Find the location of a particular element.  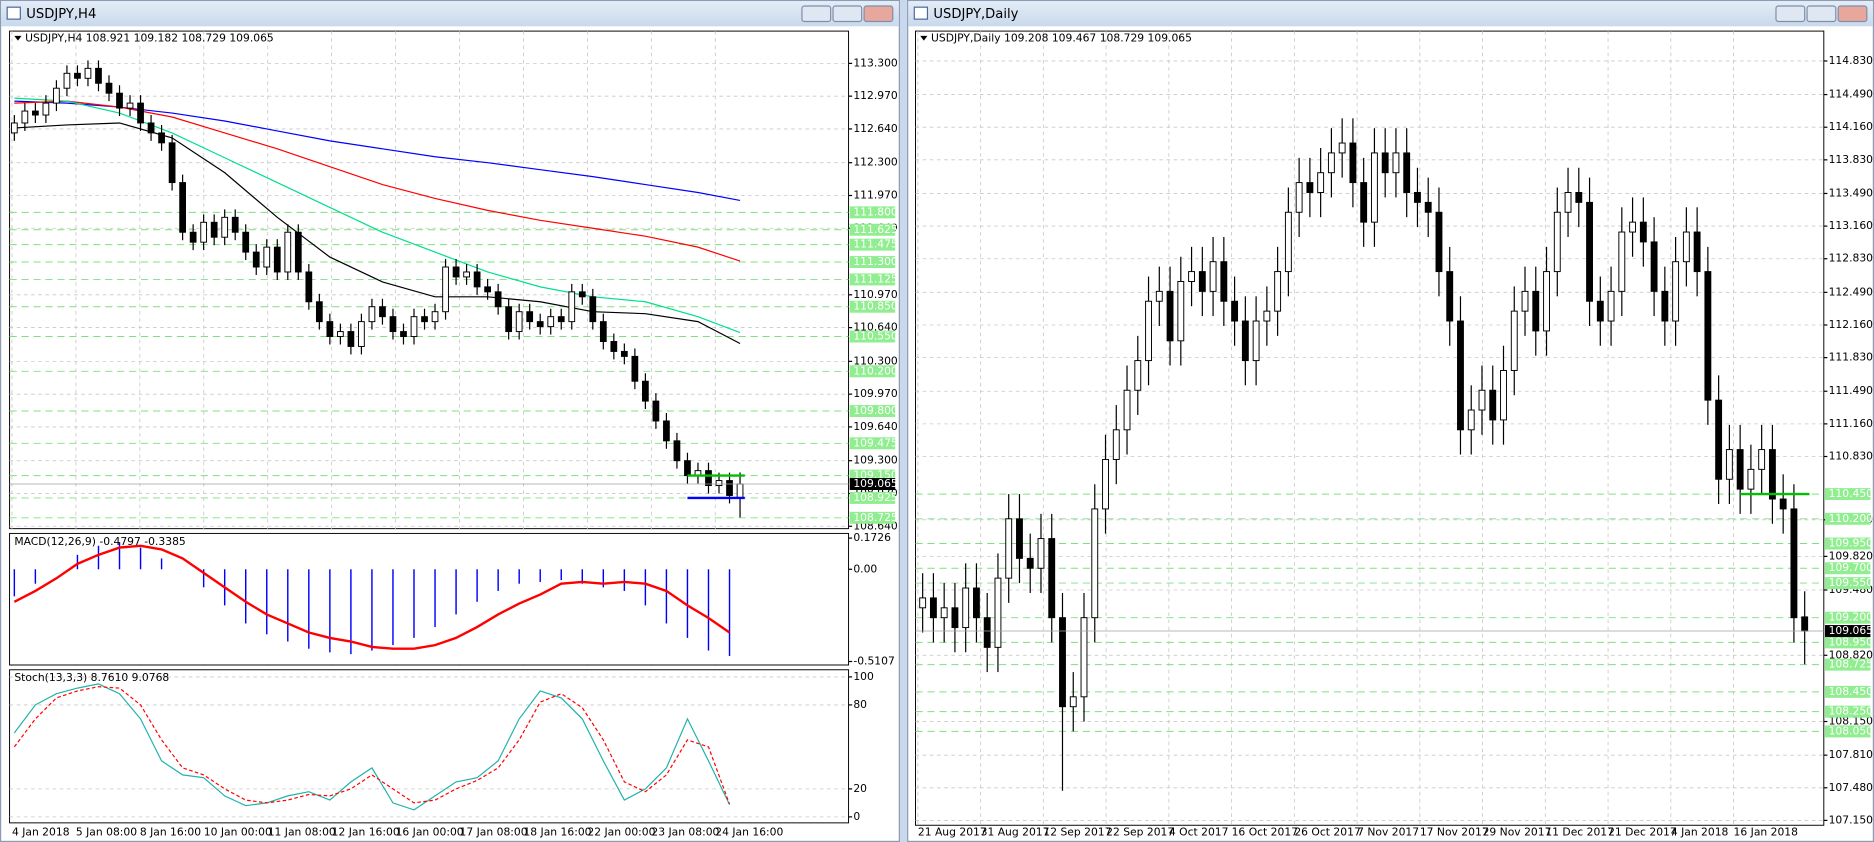

level-label: 110.850 is located at coordinates (875, 306).